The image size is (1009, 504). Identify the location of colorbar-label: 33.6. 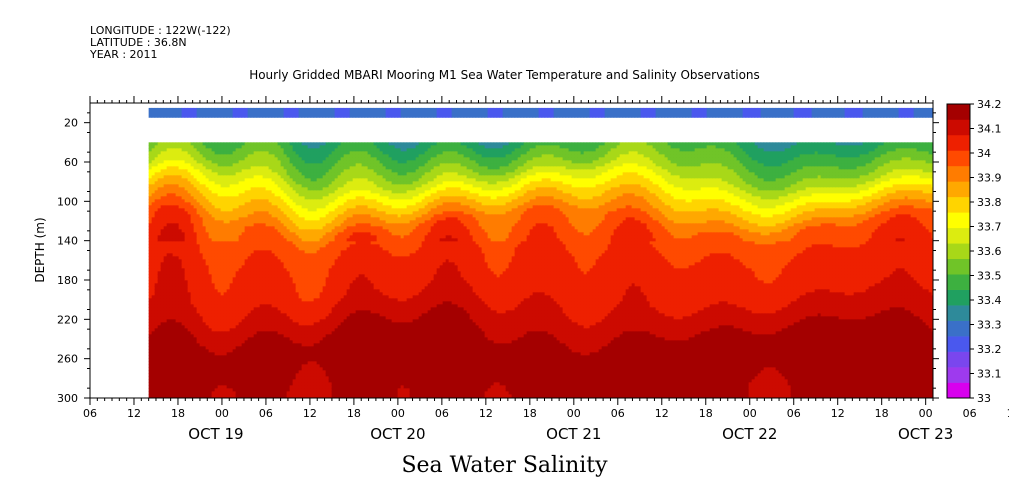
(989, 251).